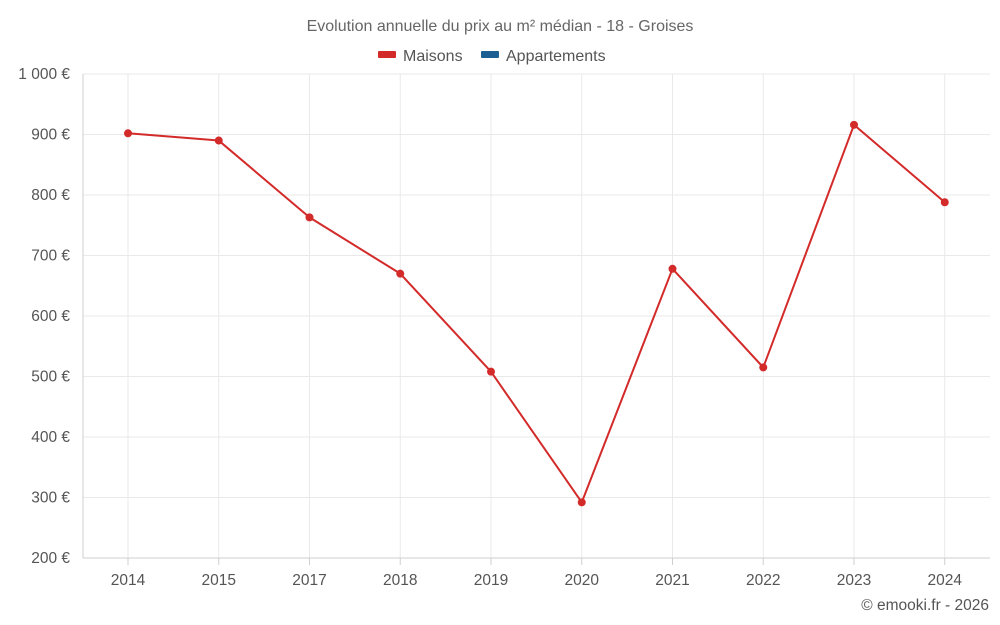  I want to click on y-tick-label: 800 €, so click(50, 195).